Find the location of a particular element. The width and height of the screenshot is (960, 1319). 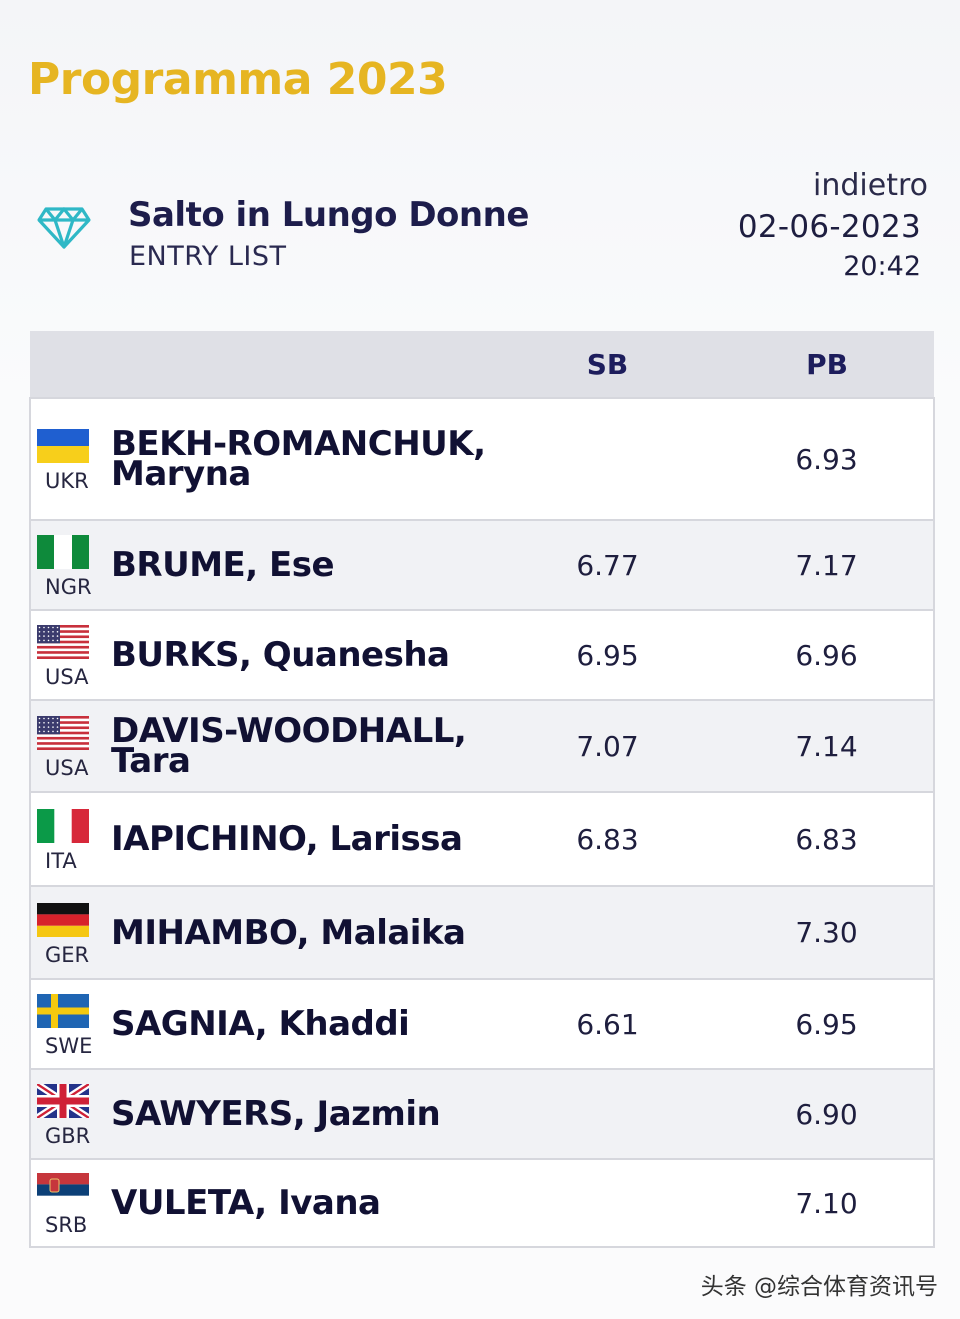

table-row: ITA IAPICHINO, Larissa 6.83 6.83 is located at coordinates (482, 838).